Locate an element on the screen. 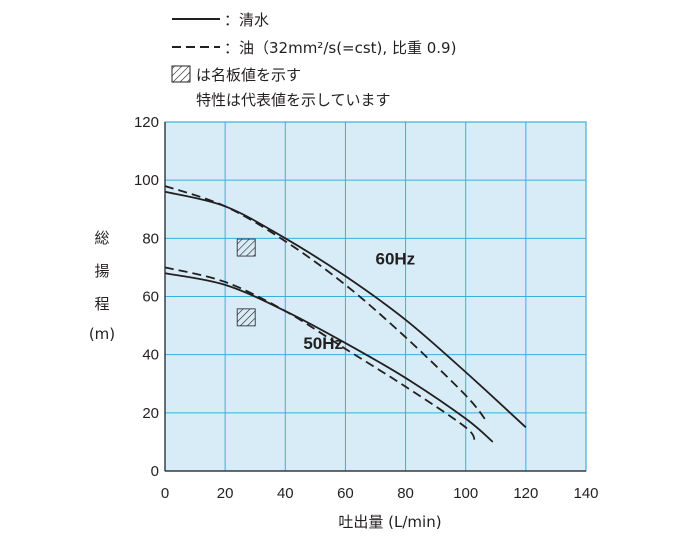 This screenshot has width=700, height=538. y-tick-label: 100 is located at coordinates (146, 180).